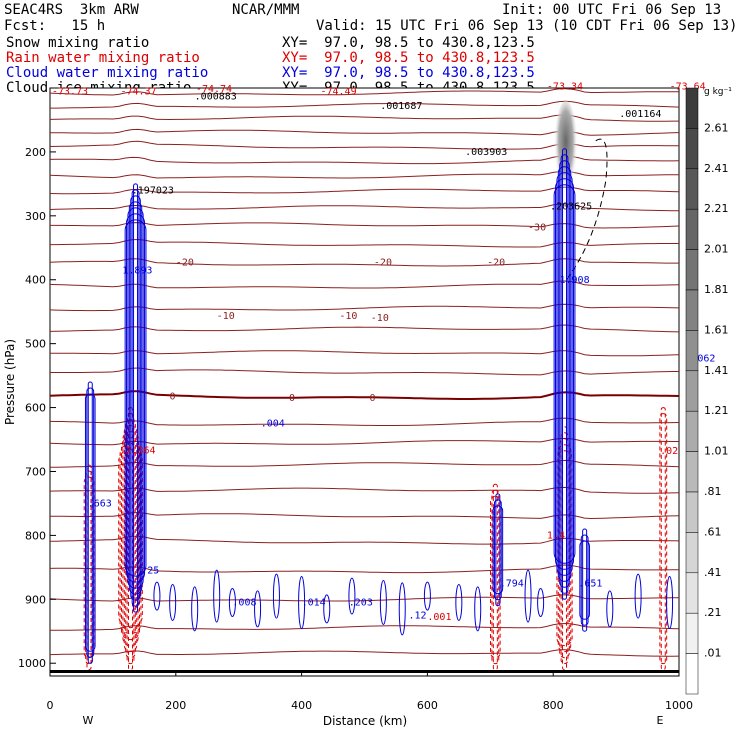 The height and width of the screenshot is (740, 740). I want to click on x-tick-label: 200, so click(175, 705).